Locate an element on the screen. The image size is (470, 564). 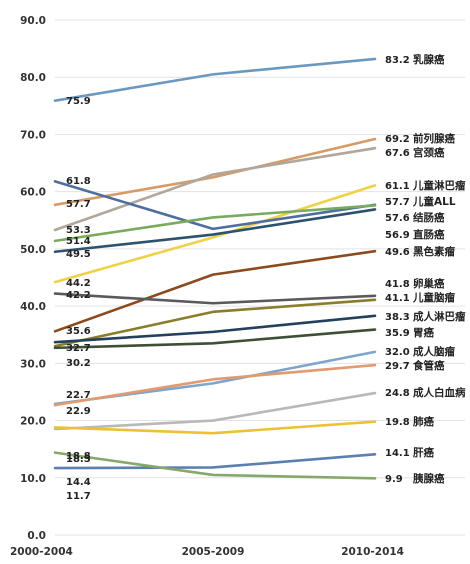
end-value-label: 61.1 is located at coordinates (397, 186).